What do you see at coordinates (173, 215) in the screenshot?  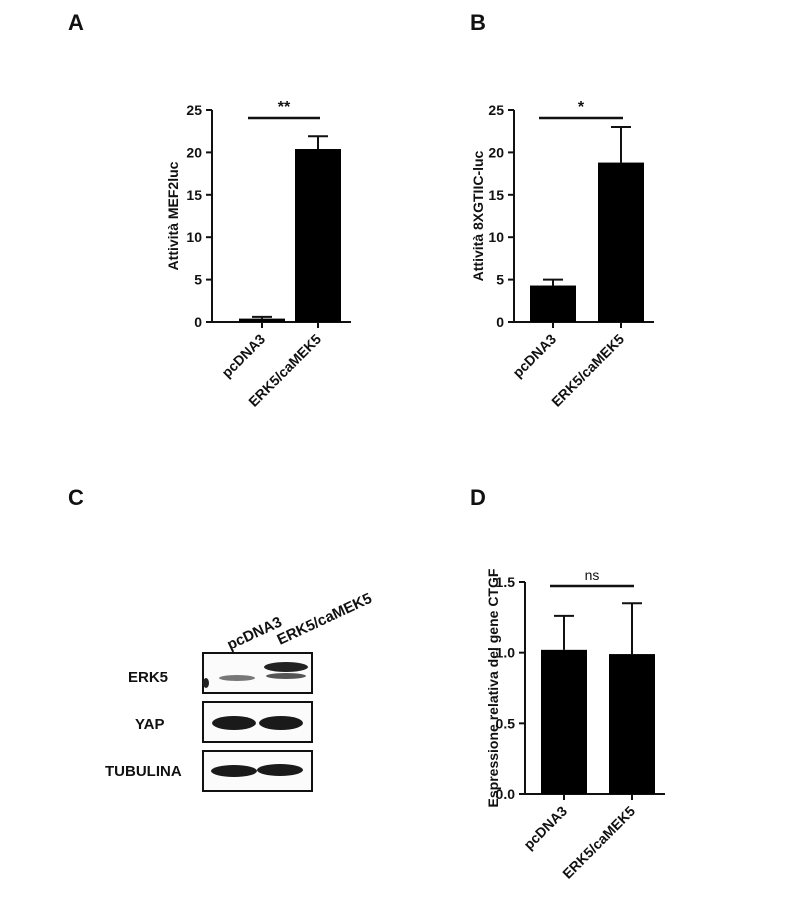 I see `y-axis-label: Attività MEF2luc` at bounding box center [173, 215].